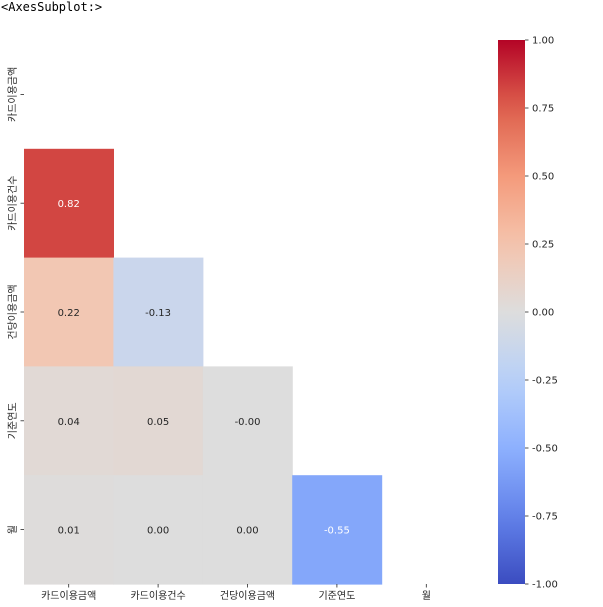  Describe the element at coordinates (13, 420) in the screenshot. I see `y-tick-label: 기준연도` at that location.